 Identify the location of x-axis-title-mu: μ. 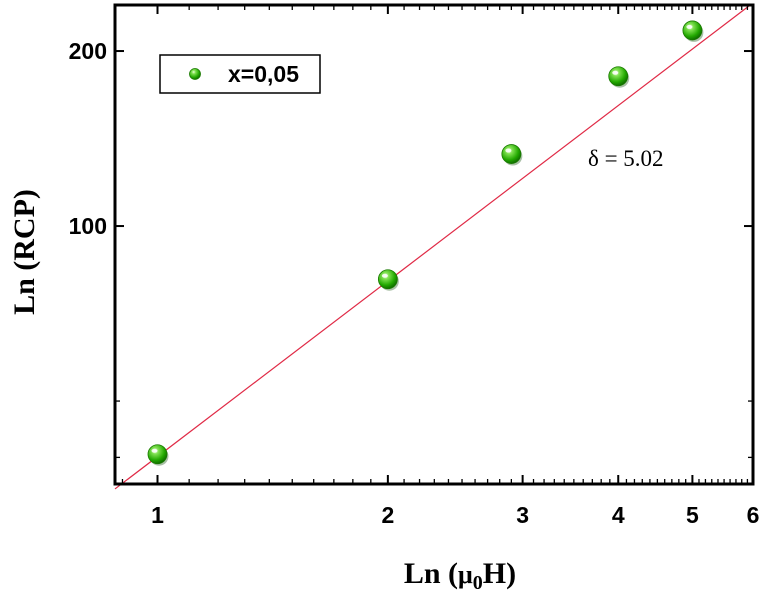
(465, 574).